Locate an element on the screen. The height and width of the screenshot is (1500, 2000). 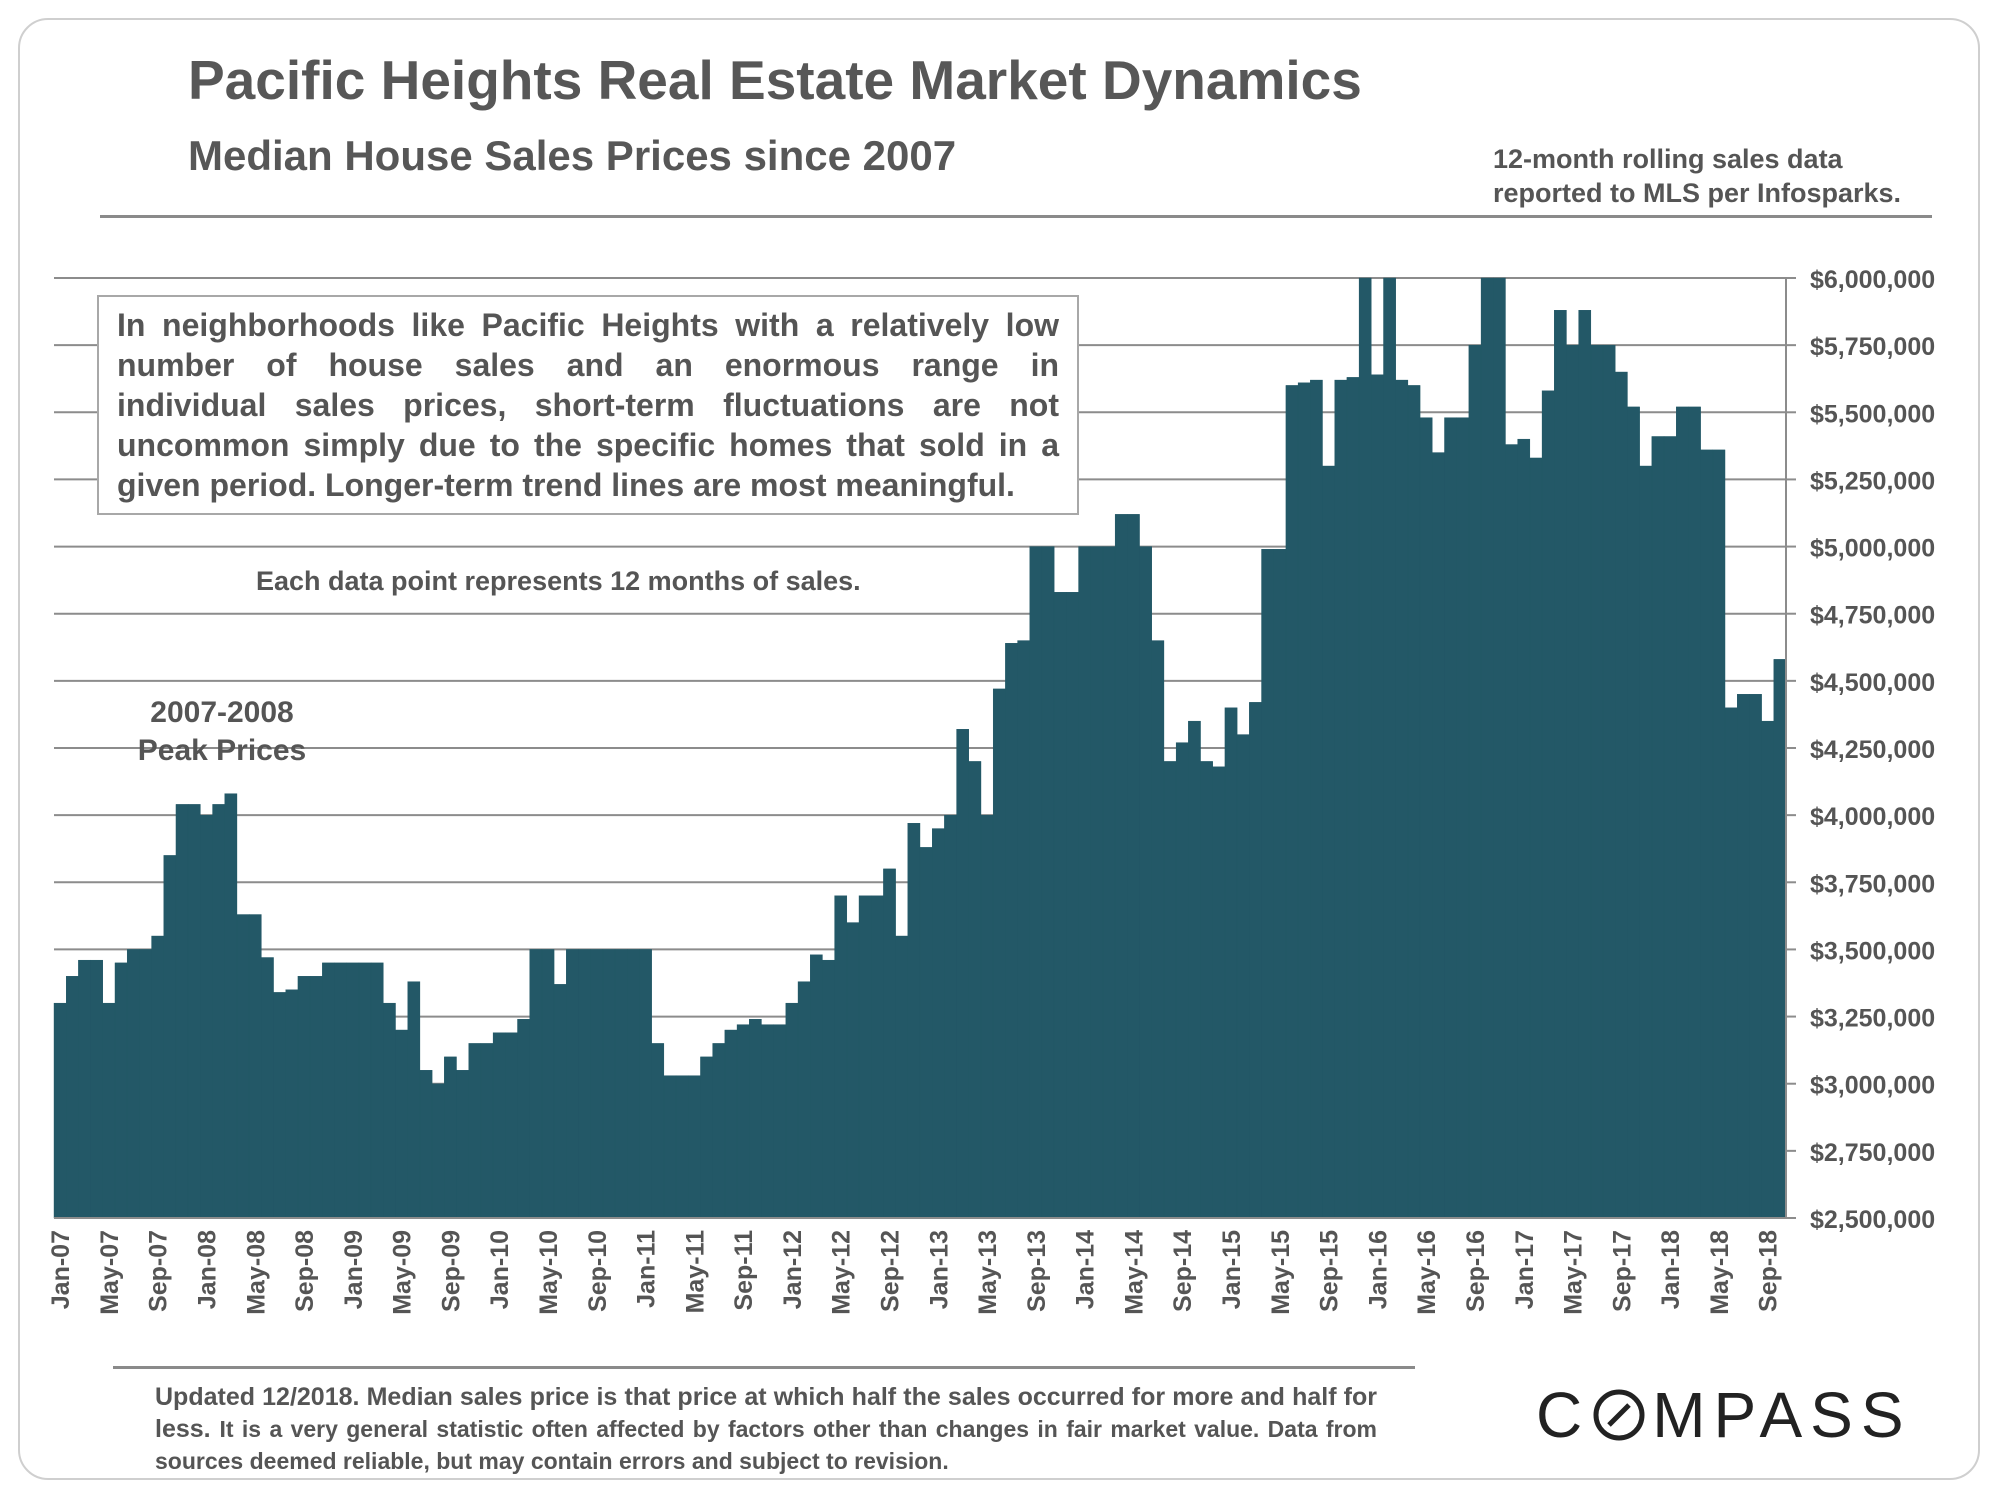
y-tick-label: $4,250,000 is located at coordinates (1872, 750).